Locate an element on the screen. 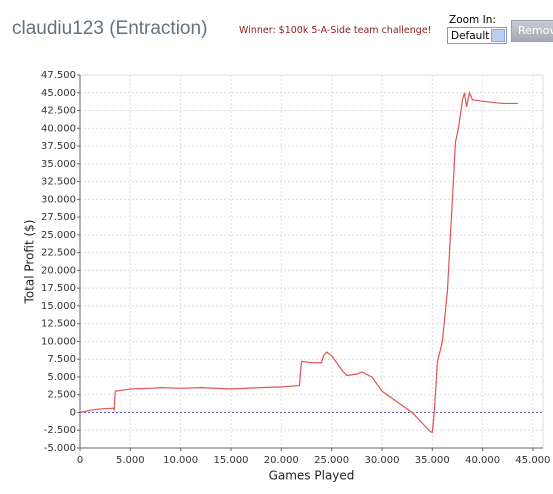  y-tick-label: 20.000 is located at coordinates (58, 270).